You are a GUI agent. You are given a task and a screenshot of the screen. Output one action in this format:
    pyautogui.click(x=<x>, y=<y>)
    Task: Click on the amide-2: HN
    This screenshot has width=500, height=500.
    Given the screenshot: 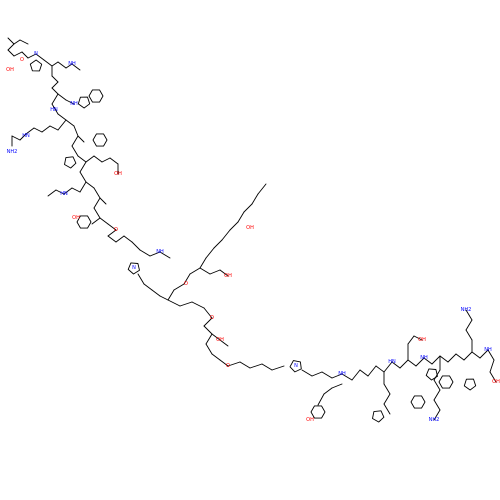 What is the action you would take?
    pyautogui.click(x=64, y=194)
    